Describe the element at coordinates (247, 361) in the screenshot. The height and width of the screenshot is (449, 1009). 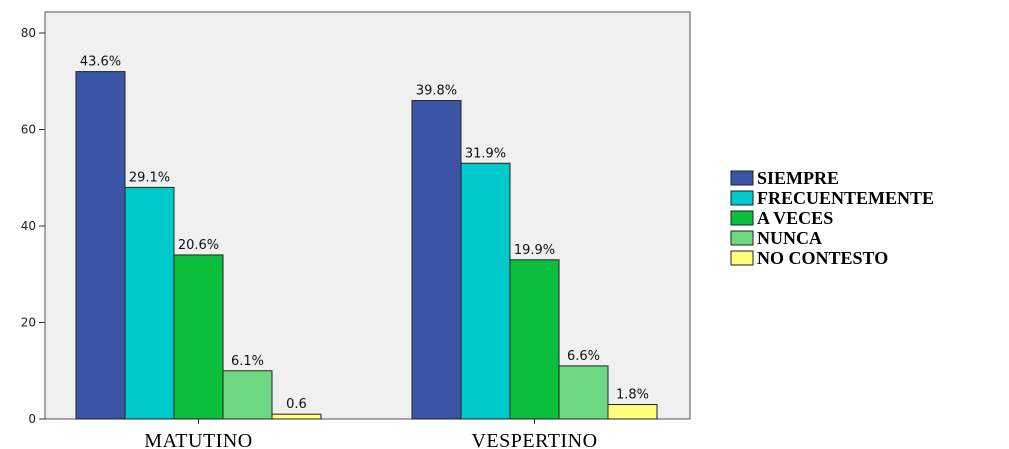
I see `data-label: 6.1%` at that location.